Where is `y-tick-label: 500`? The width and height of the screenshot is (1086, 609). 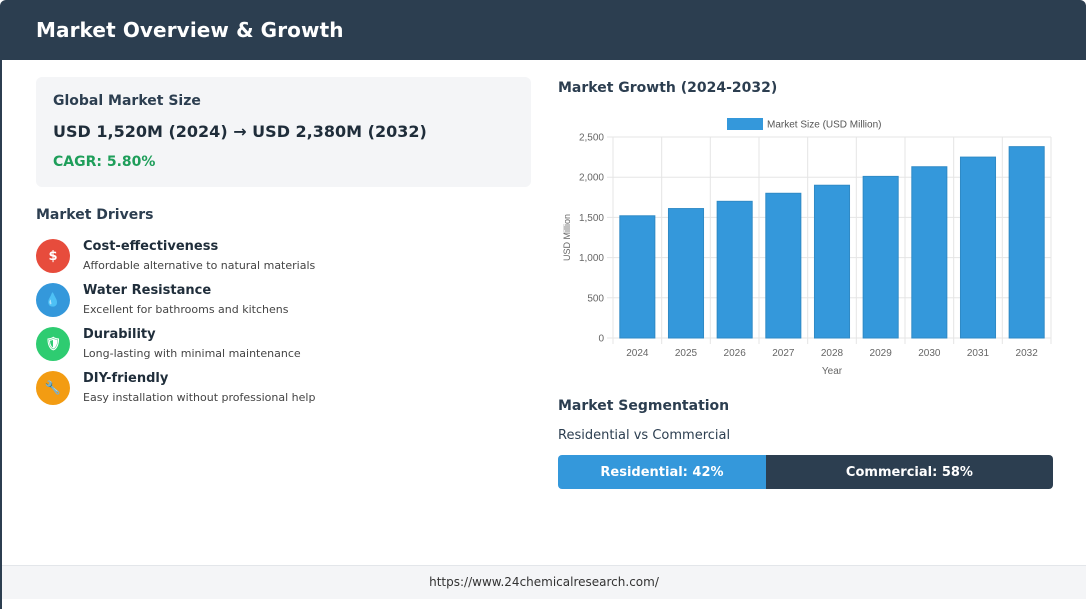
y-tick-label: 500 is located at coordinates (595, 298).